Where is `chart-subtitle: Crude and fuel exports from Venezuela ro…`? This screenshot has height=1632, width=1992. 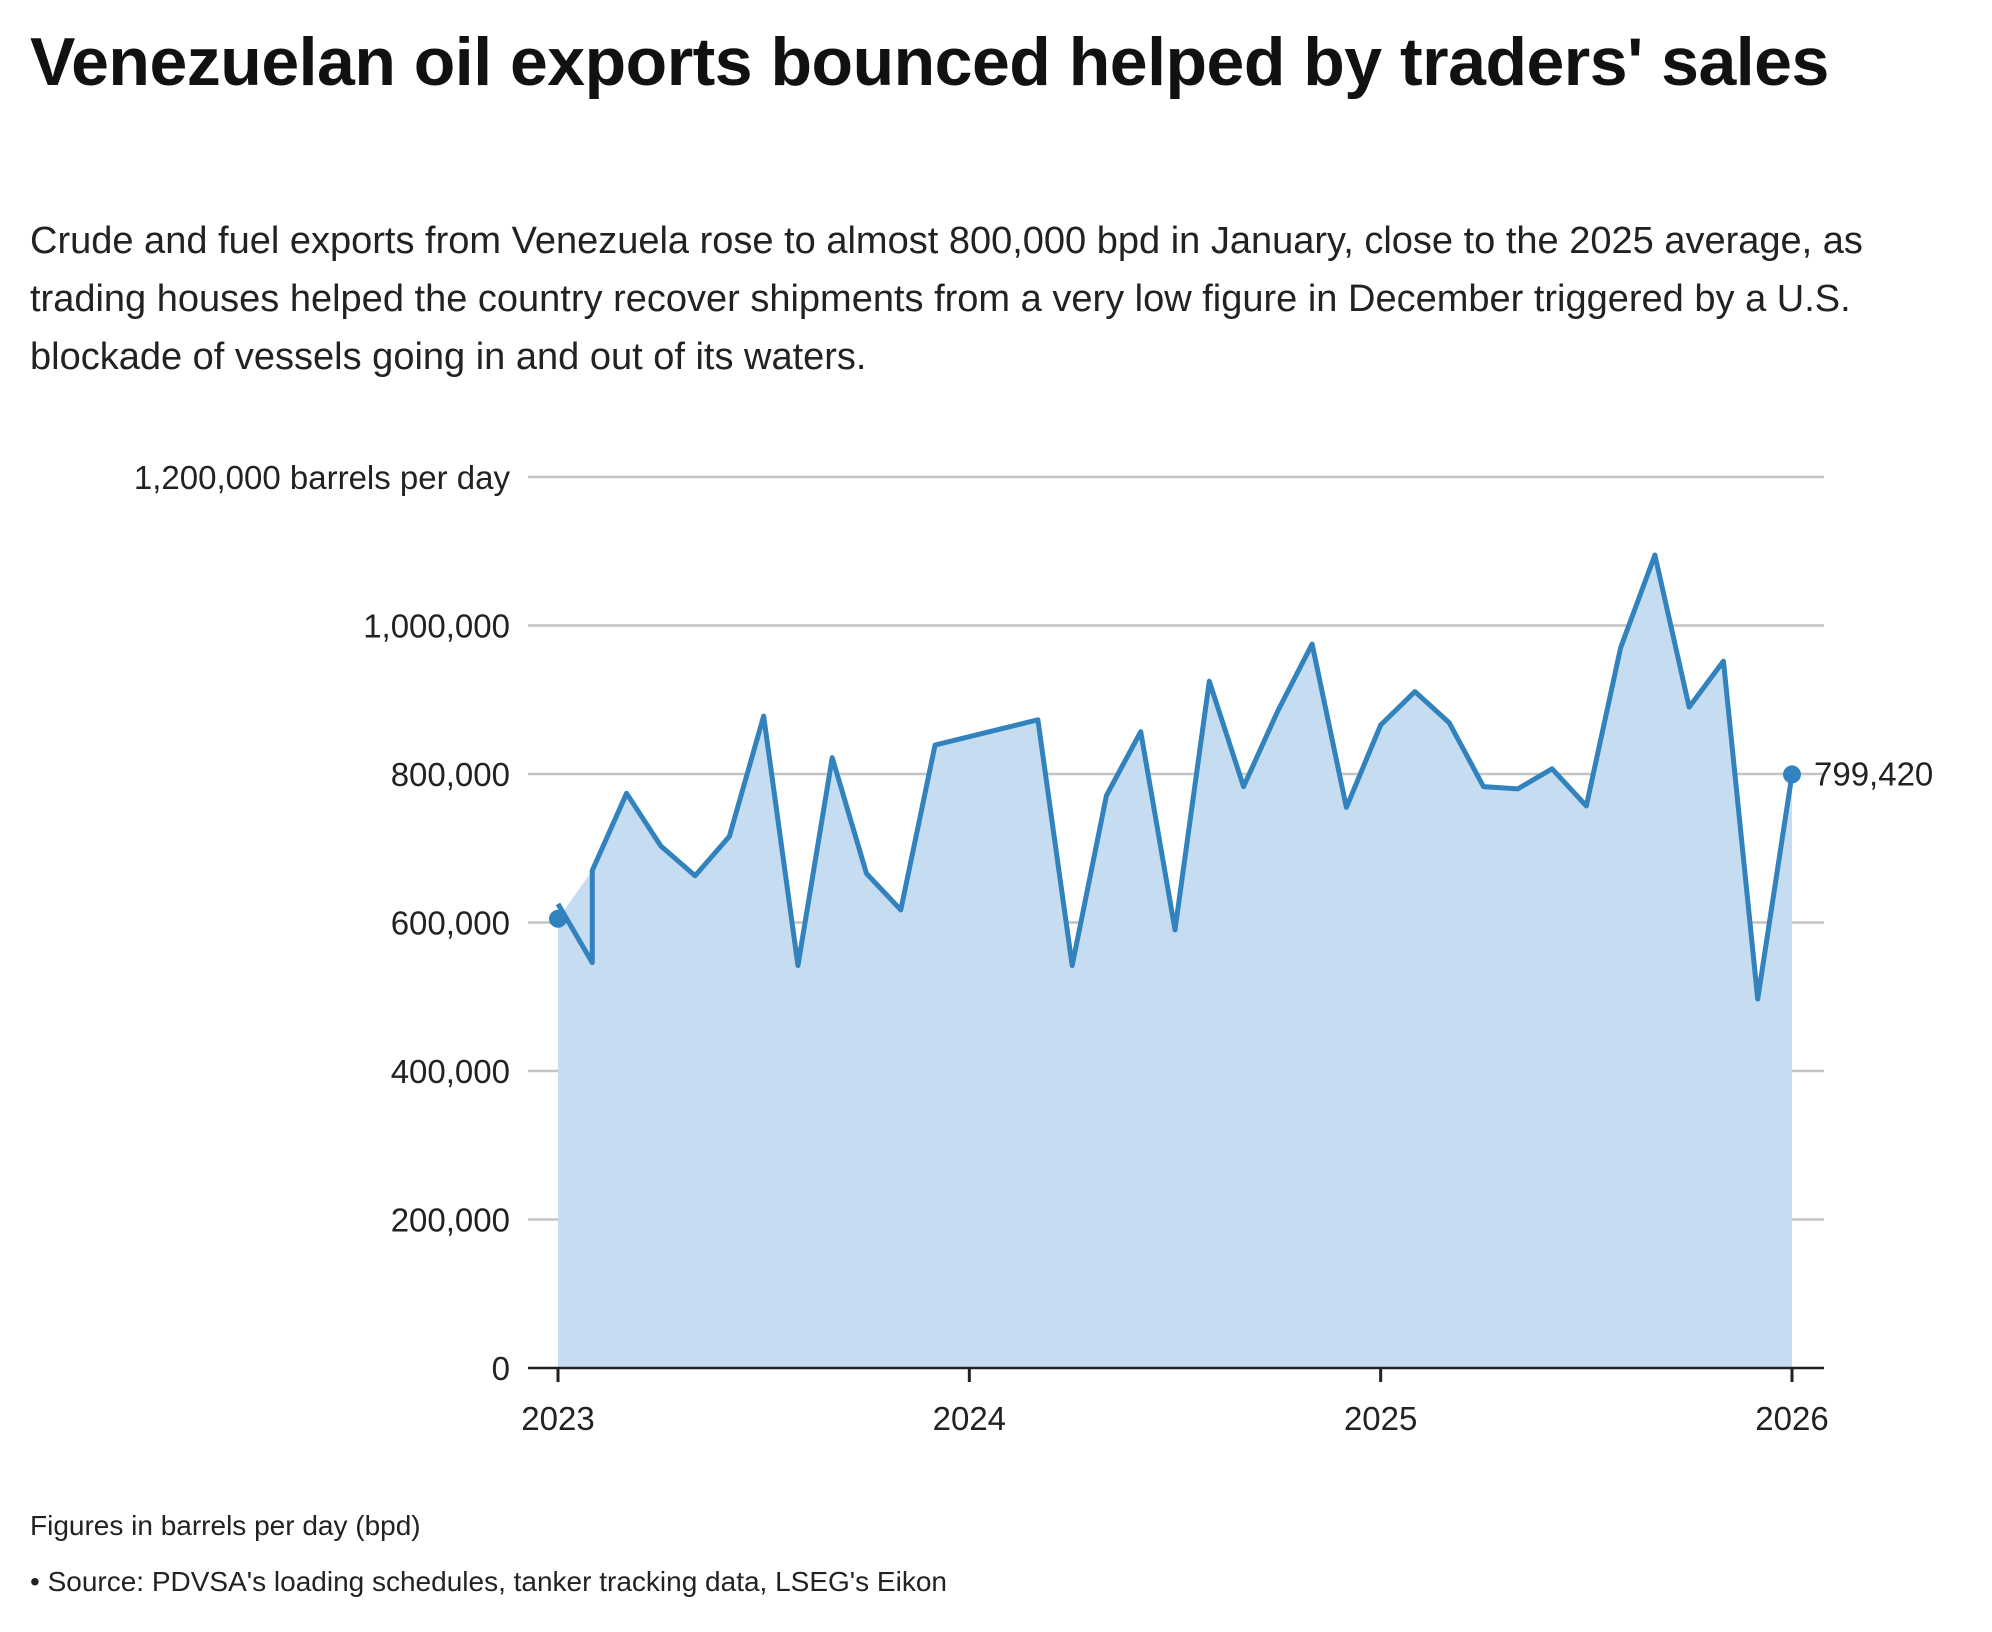 chart-subtitle: Crude and fuel exports from Venezuela ro… is located at coordinates (946, 299).